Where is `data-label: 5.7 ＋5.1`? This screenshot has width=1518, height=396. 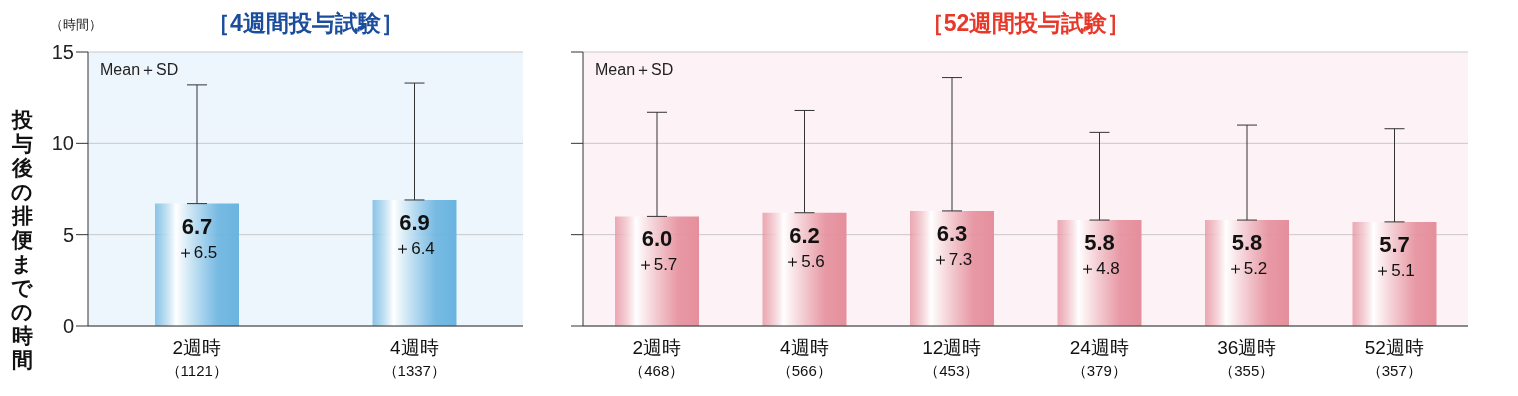 data-label: 5.7 ＋5.1 is located at coordinates (1394, 255).